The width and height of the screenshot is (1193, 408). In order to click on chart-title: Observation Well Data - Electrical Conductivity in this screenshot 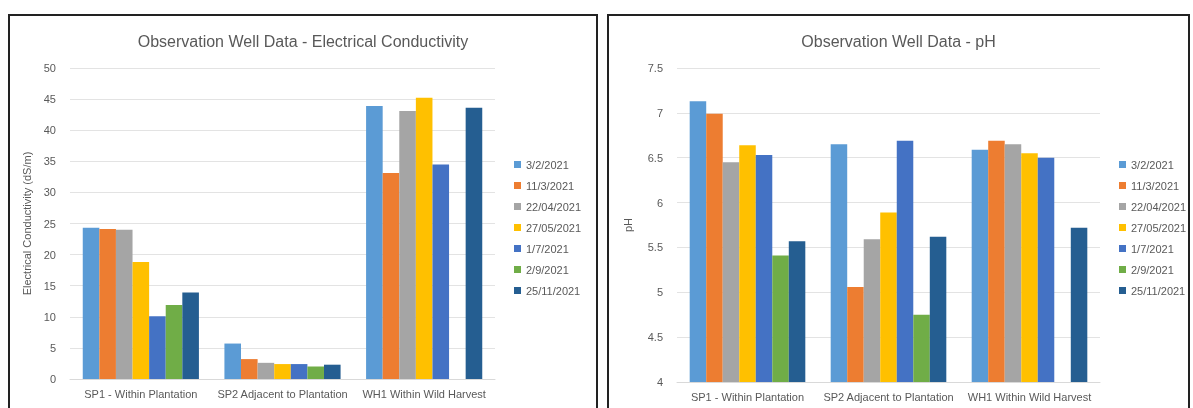, I will do `click(303, 41)`.